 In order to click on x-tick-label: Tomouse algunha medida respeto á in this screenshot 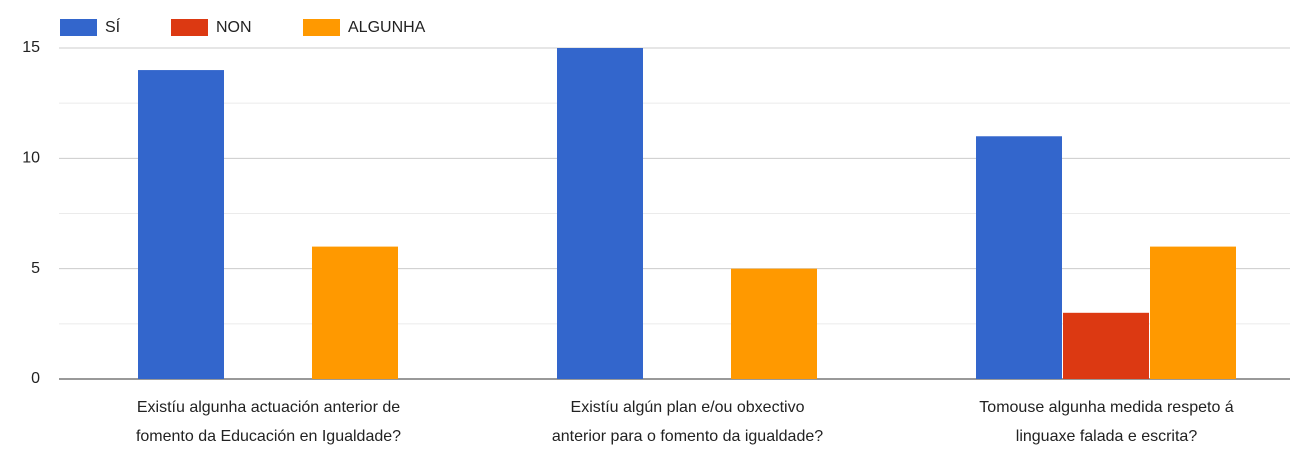, I will do `click(1106, 407)`.